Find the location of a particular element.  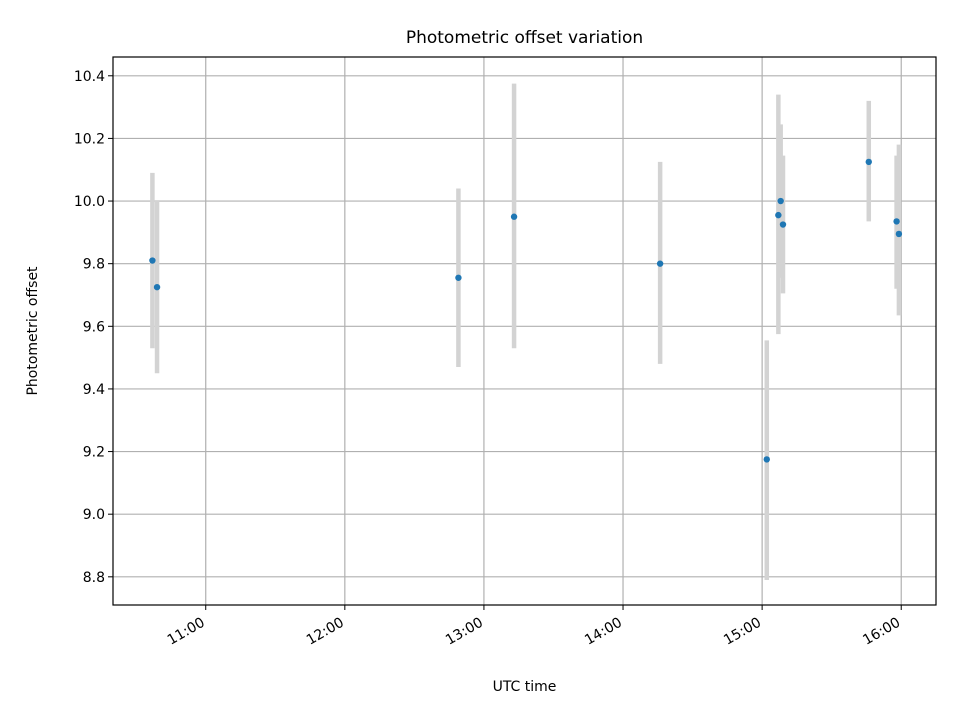

y-tick-label: 9.8 is located at coordinates (94, 265).